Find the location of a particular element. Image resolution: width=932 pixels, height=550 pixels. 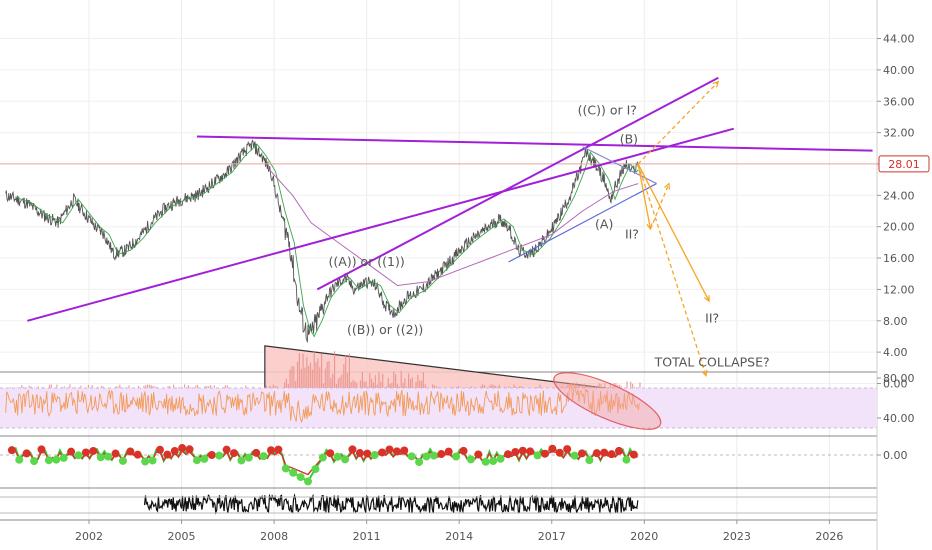

time-tick-label-6: 2020 is located at coordinates (644, 536).